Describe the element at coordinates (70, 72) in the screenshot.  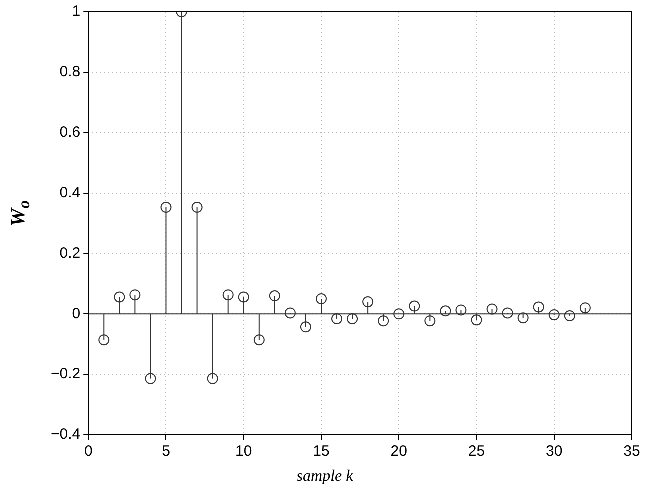
I see `y-tick-label: 0.8` at that location.